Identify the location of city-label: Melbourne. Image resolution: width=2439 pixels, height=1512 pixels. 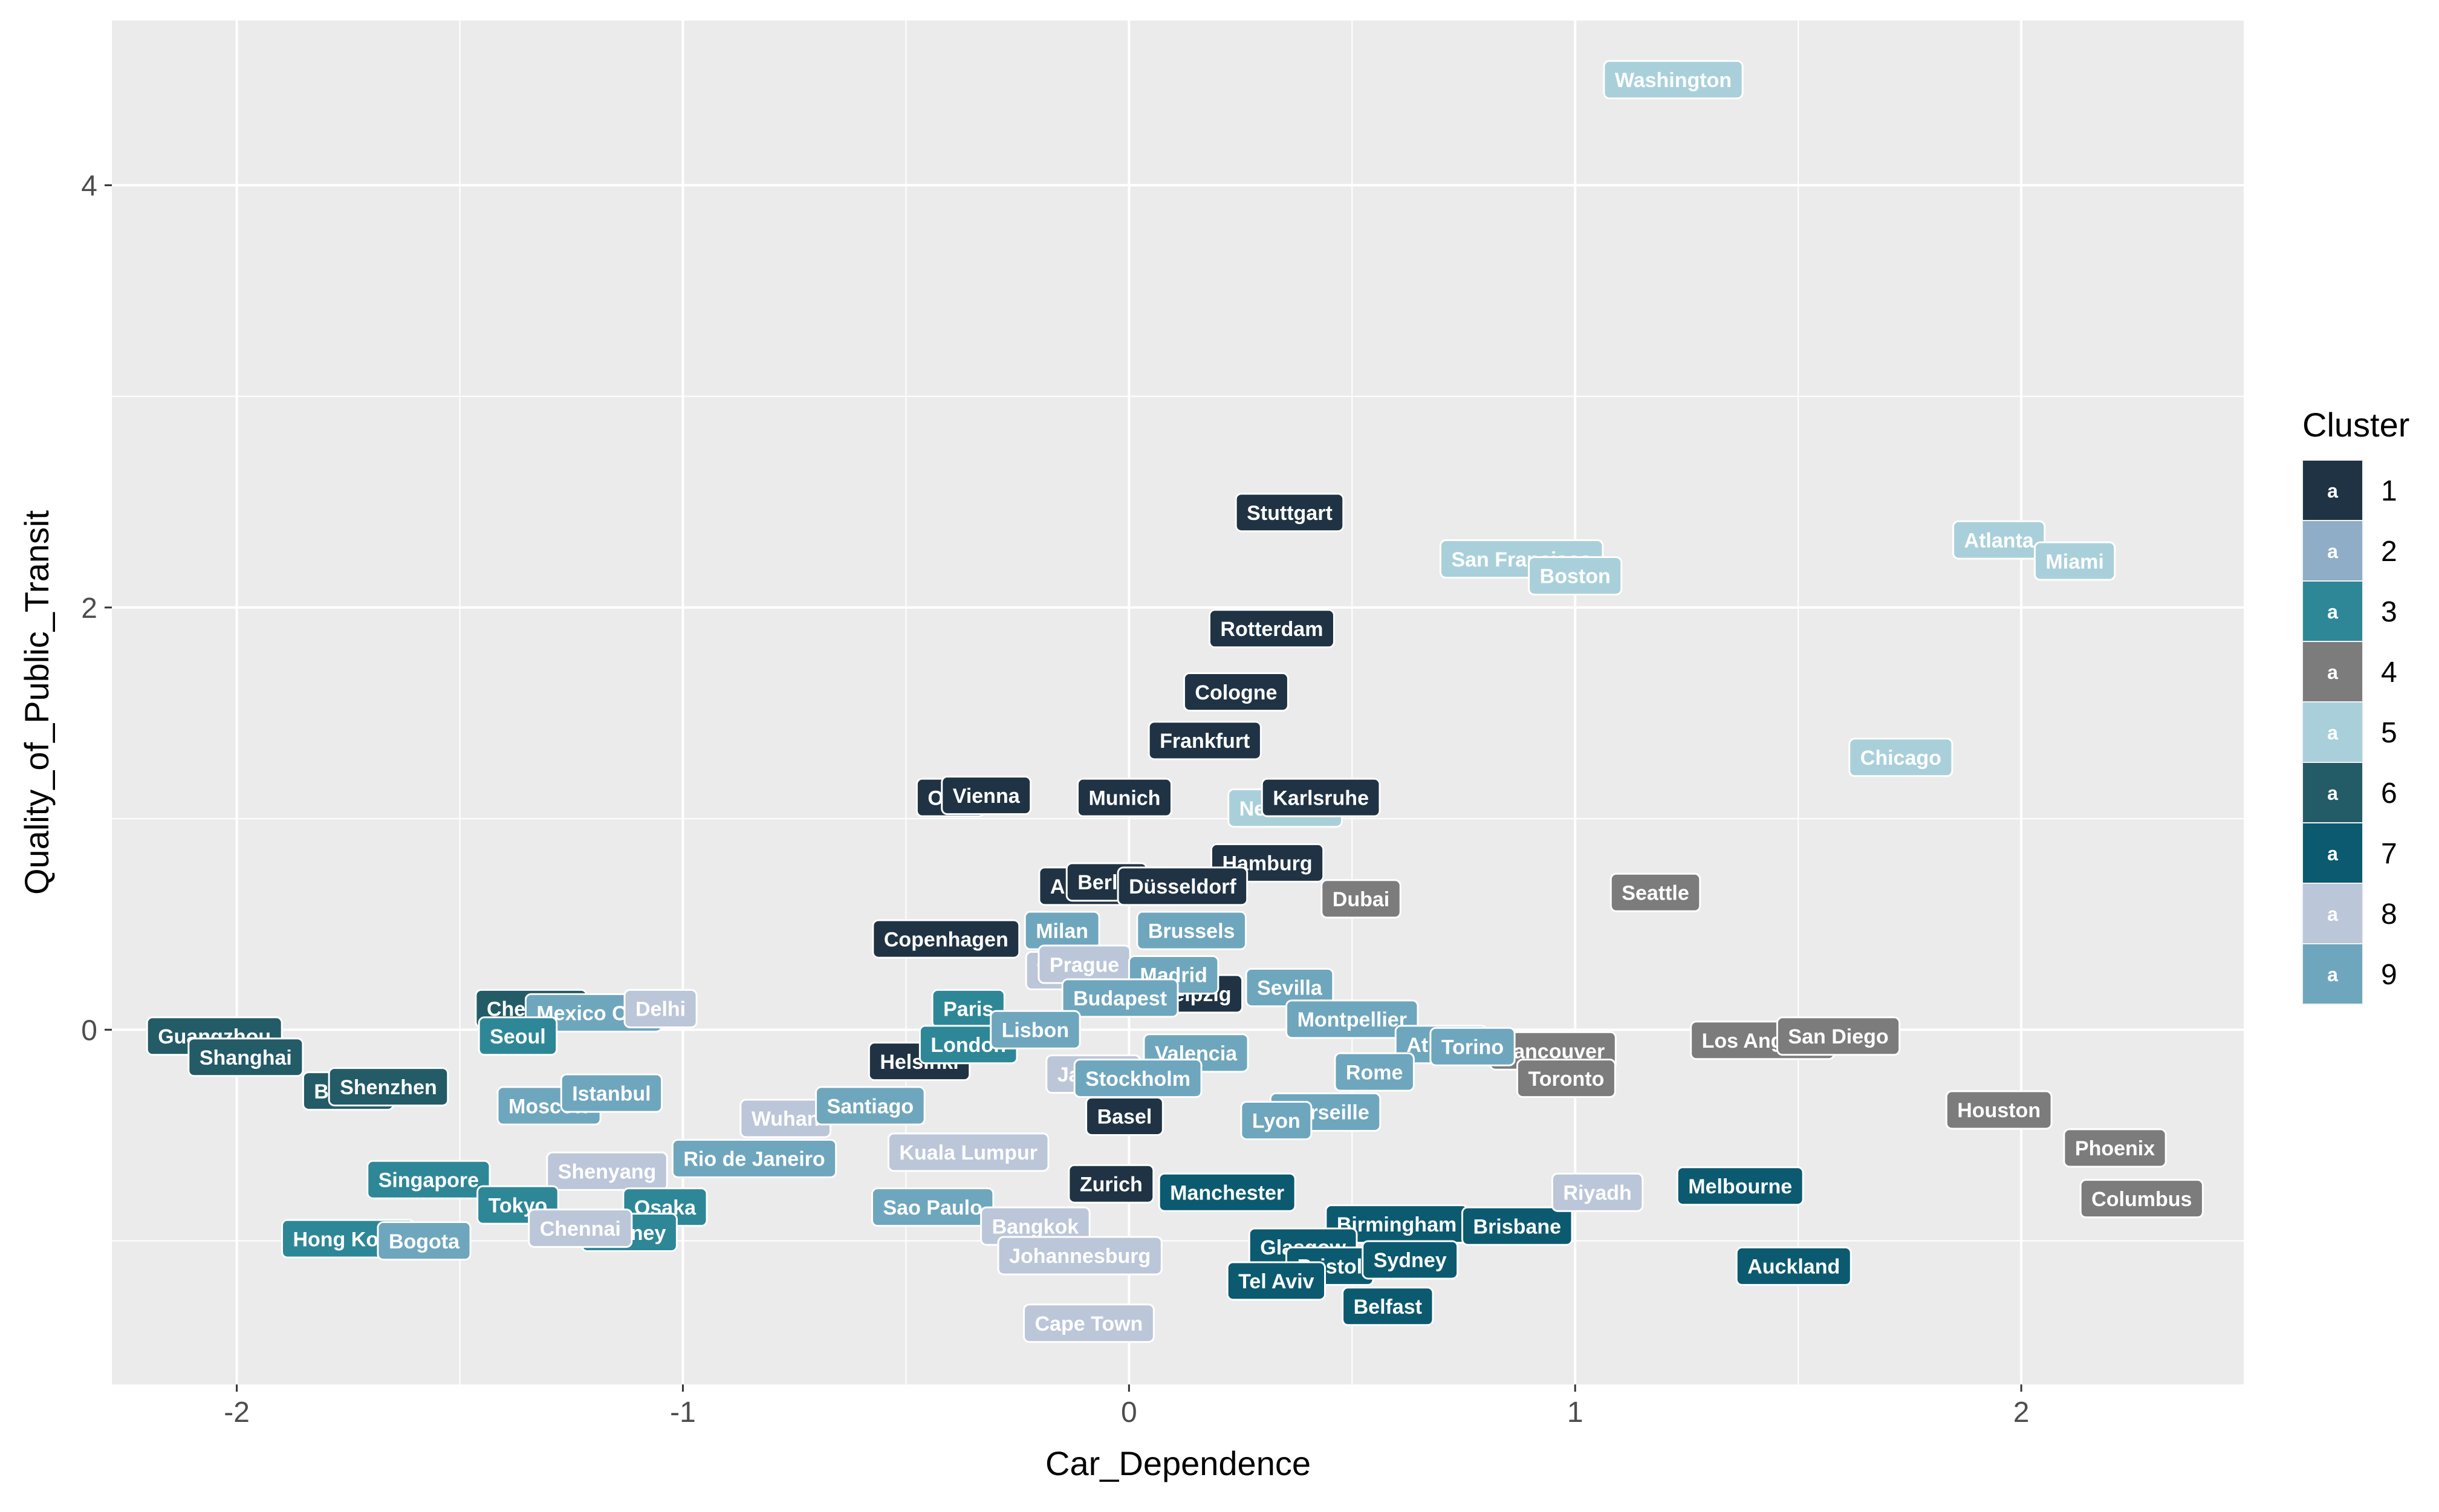
(1740, 1186).